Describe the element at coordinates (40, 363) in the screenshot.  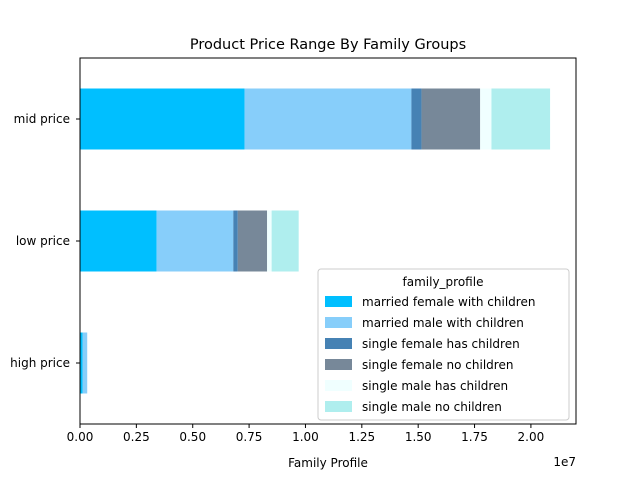
I see `y-tick-label: high price` at that location.